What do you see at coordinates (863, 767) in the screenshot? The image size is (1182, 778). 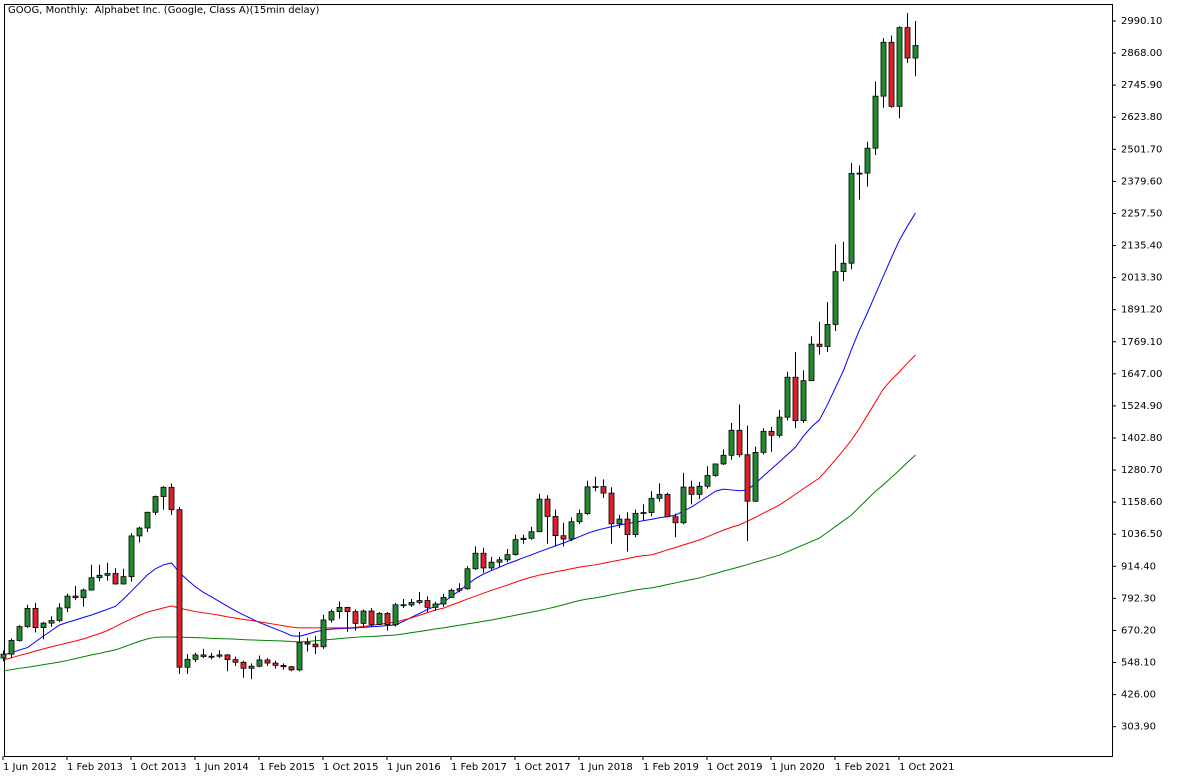 I see `x-tick-label: 1 Feb 2021` at bounding box center [863, 767].